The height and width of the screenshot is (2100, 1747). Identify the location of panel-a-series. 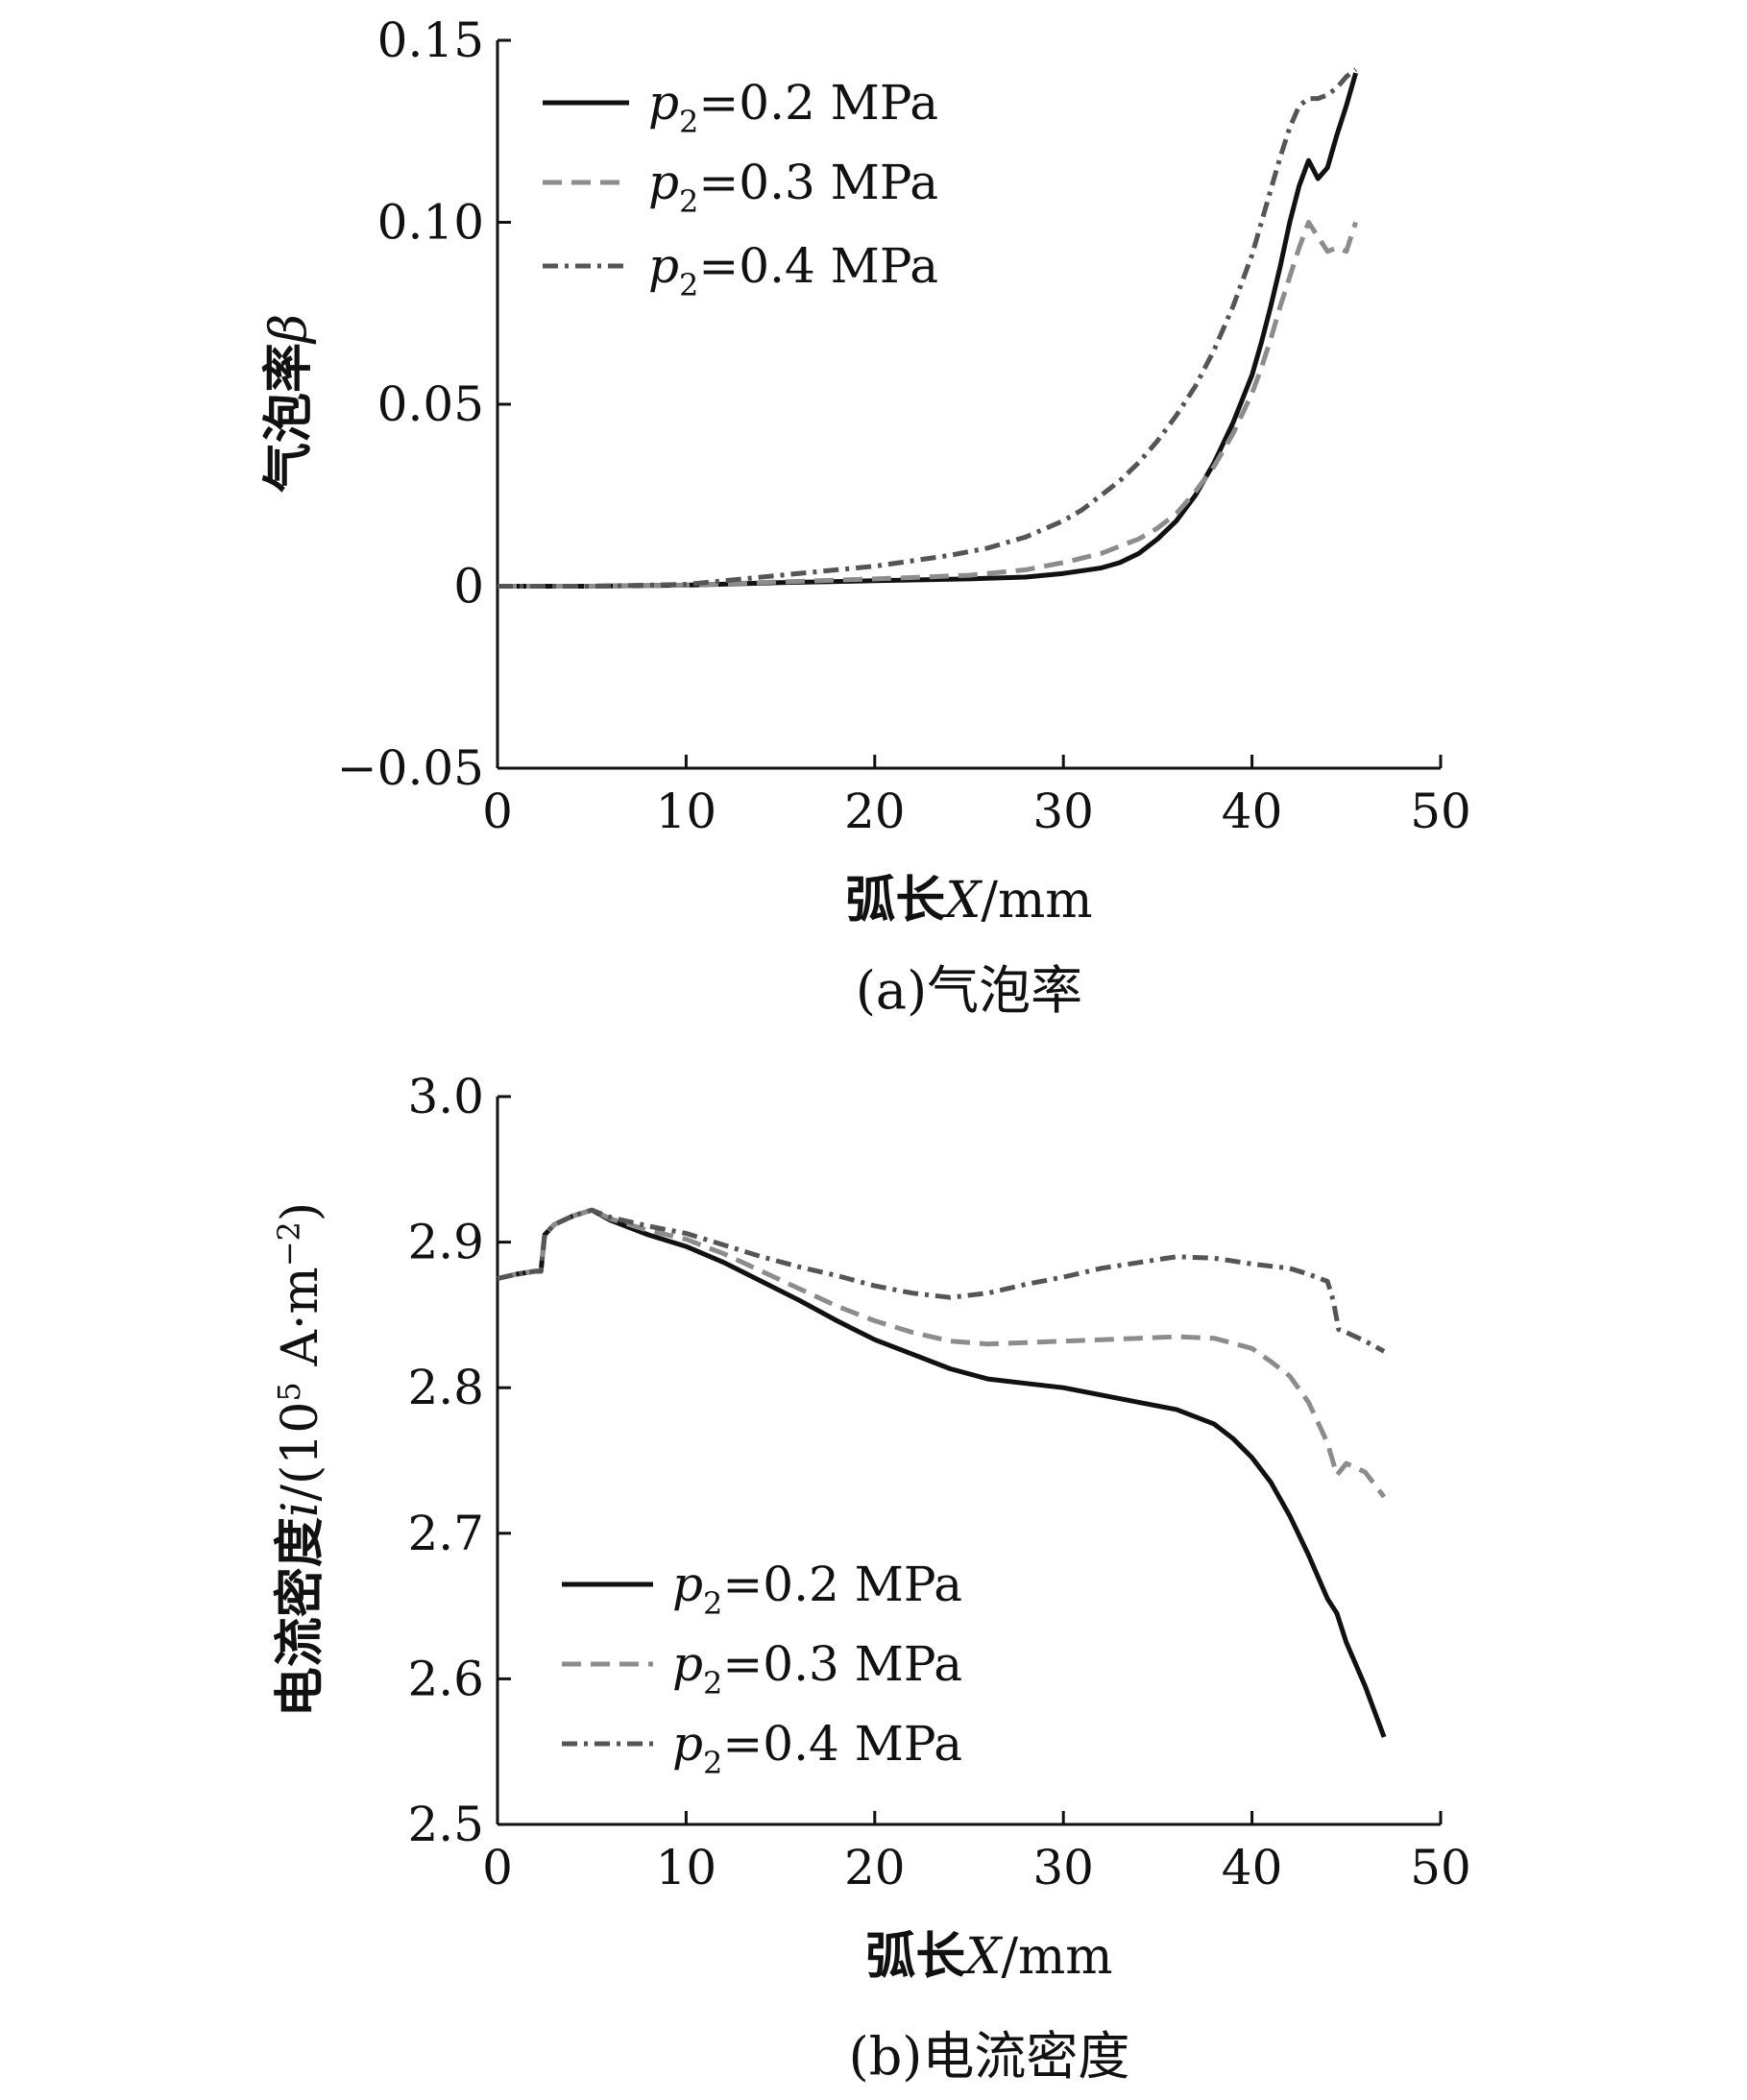
(928, 328).